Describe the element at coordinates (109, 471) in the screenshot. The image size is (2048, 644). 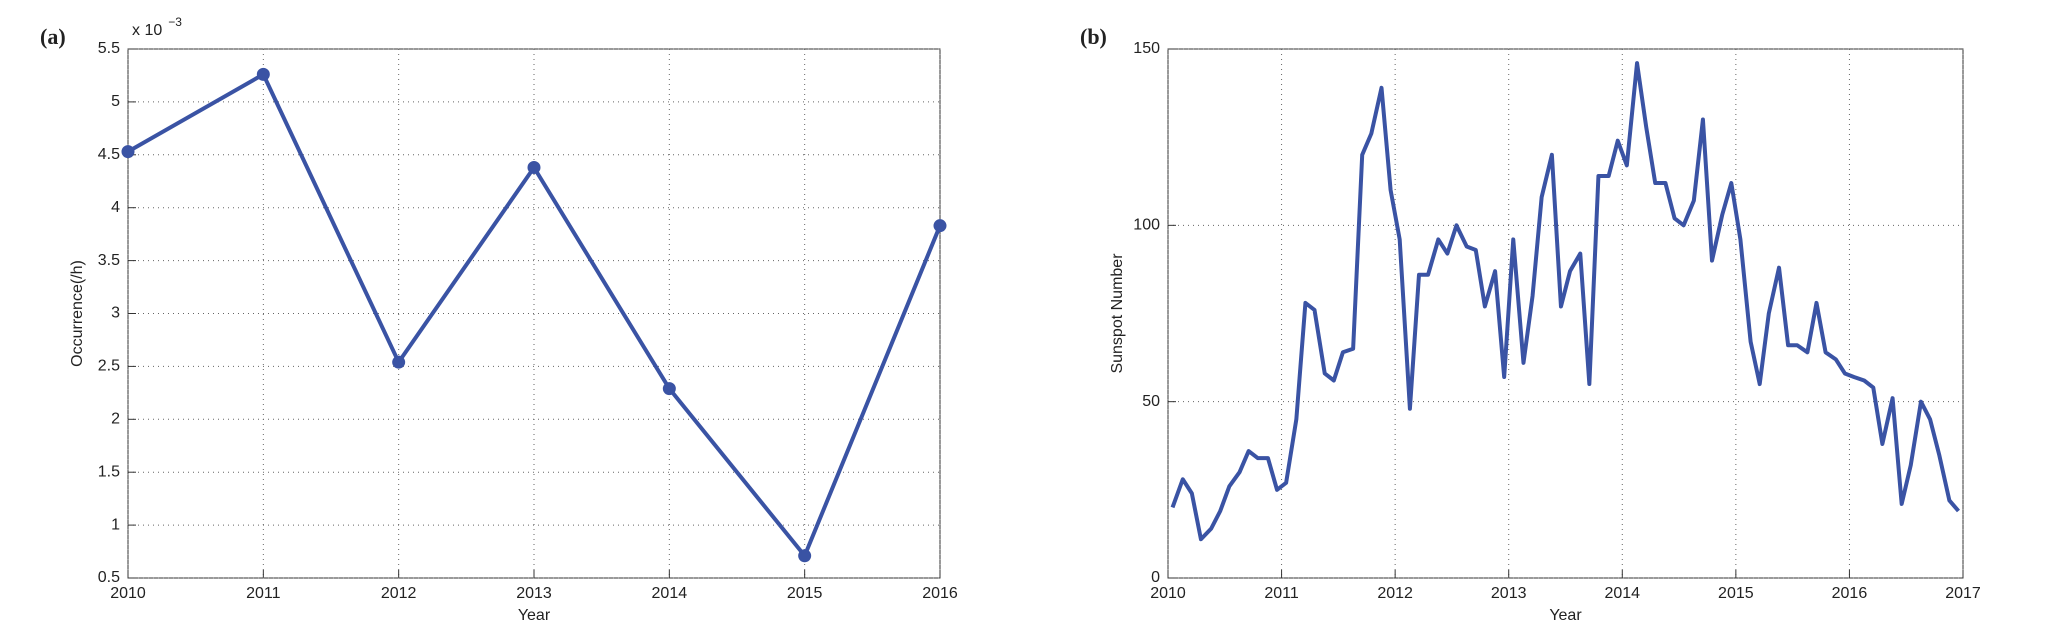
I see `y-tick-label: 1.5` at that location.